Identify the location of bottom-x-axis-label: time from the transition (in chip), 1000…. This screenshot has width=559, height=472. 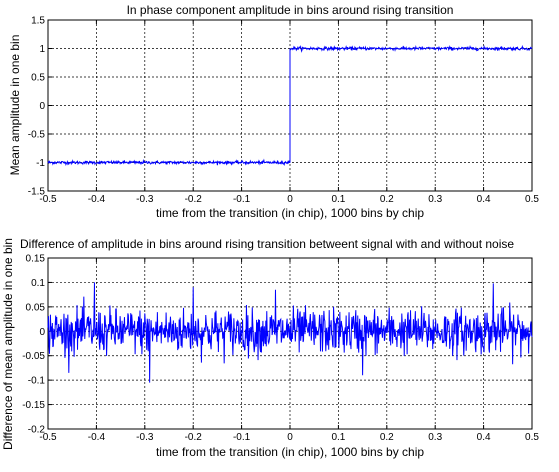
(290, 452).